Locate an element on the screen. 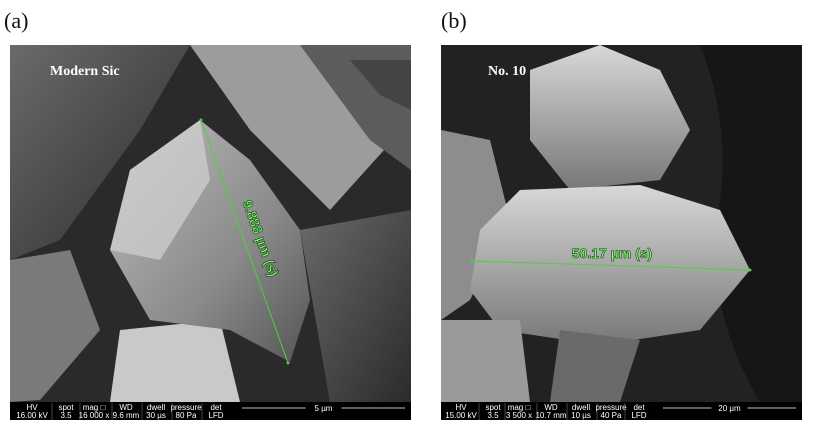 The width and height of the screenshot is (829, 424). scale-label: 20 µm is located at coordinates (729, 408).